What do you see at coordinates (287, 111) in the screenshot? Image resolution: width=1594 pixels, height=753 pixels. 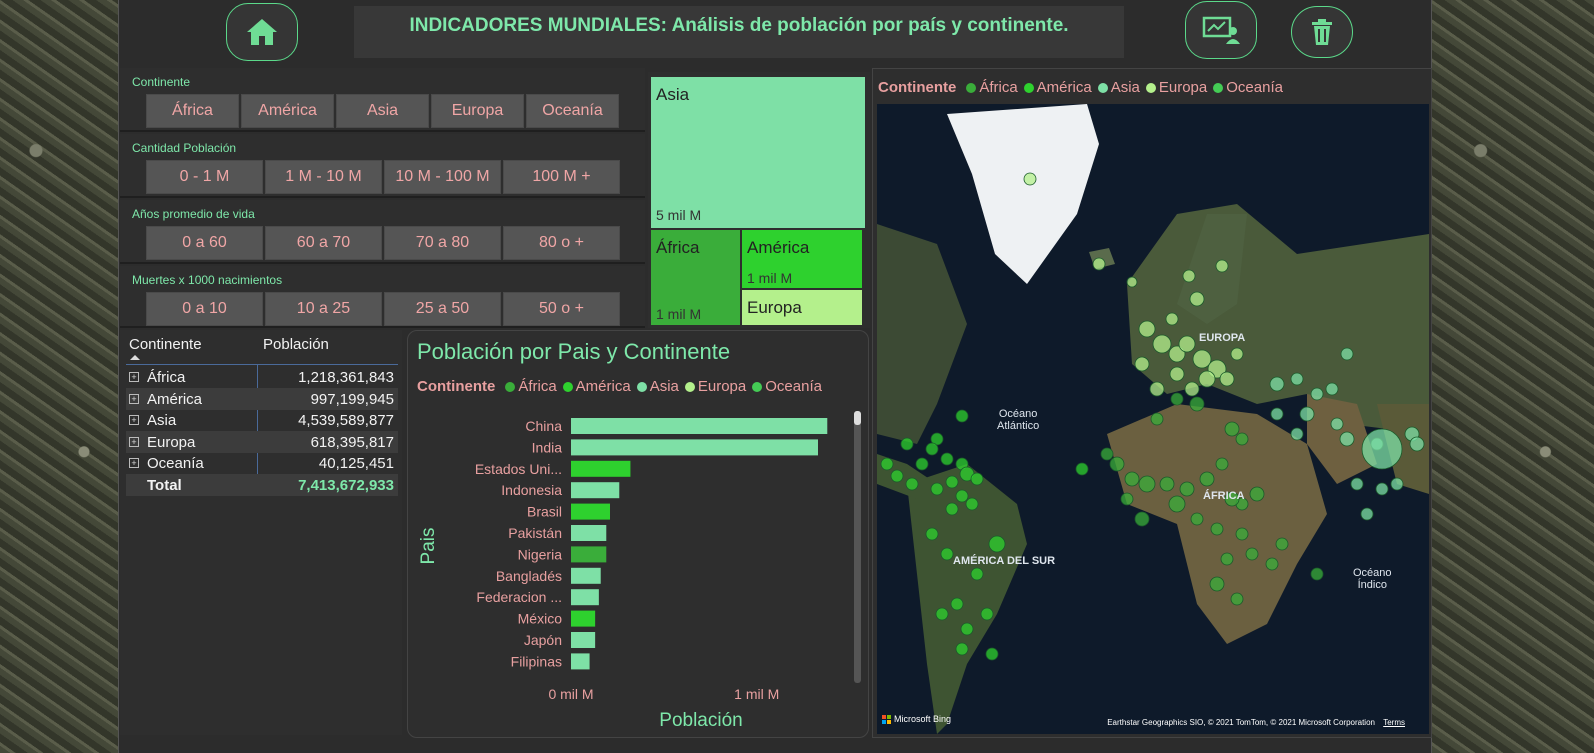 I see `slicer-option-america: América` at bounding box center [287, 111].